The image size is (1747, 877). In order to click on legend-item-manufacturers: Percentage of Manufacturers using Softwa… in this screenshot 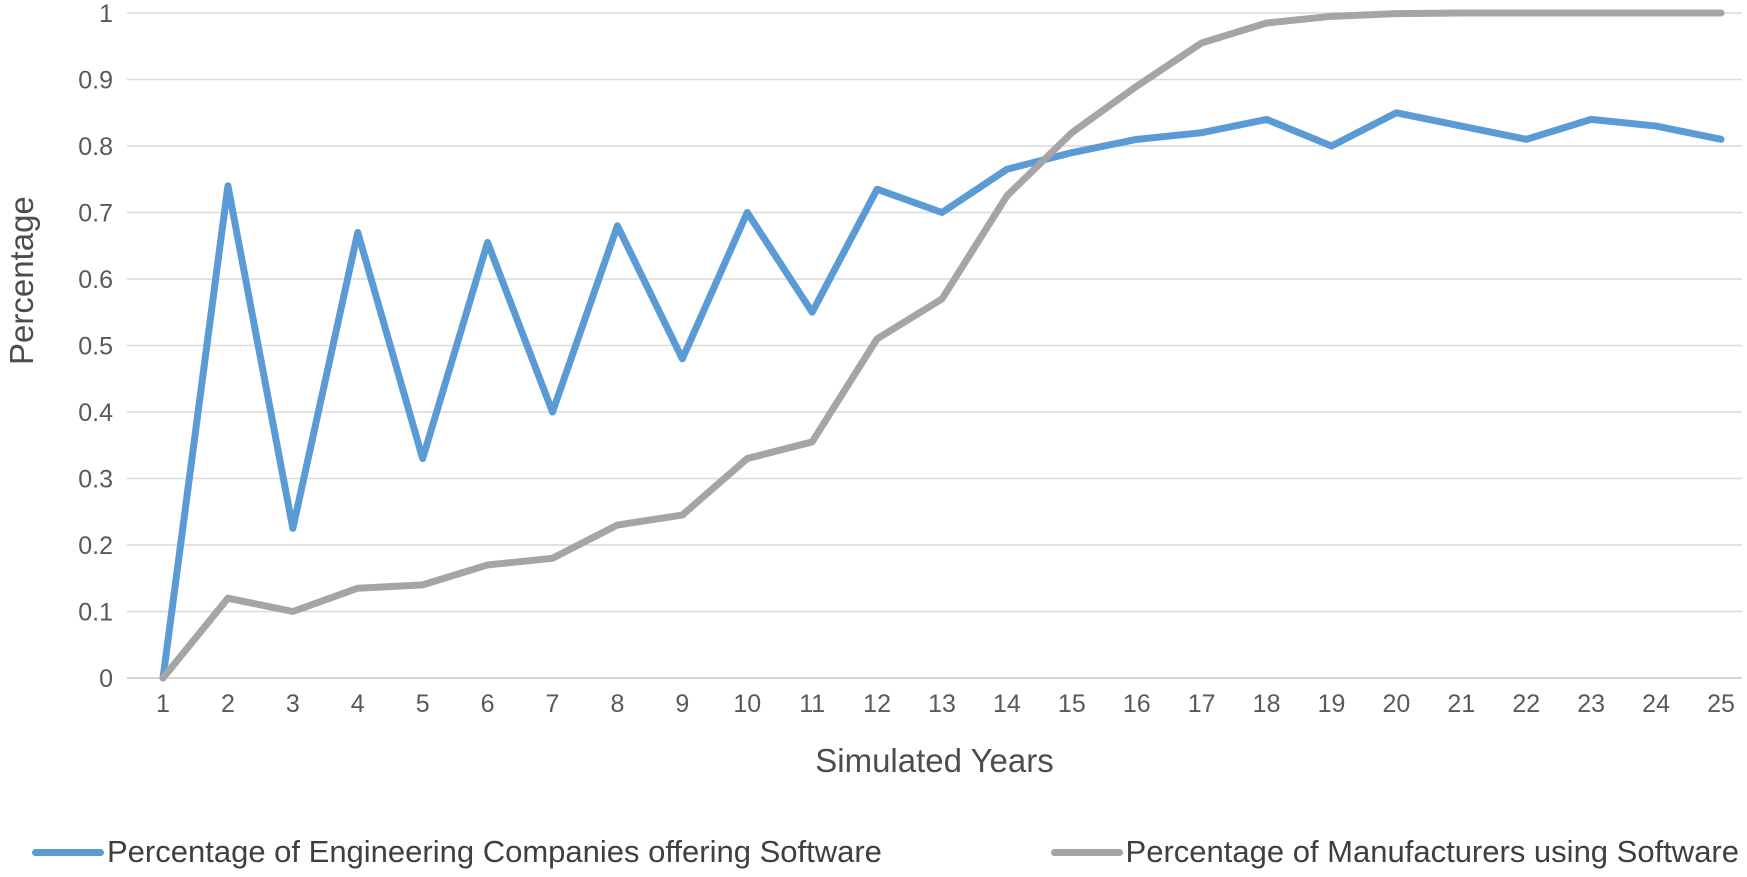, I will do `click(1394, 852)`.